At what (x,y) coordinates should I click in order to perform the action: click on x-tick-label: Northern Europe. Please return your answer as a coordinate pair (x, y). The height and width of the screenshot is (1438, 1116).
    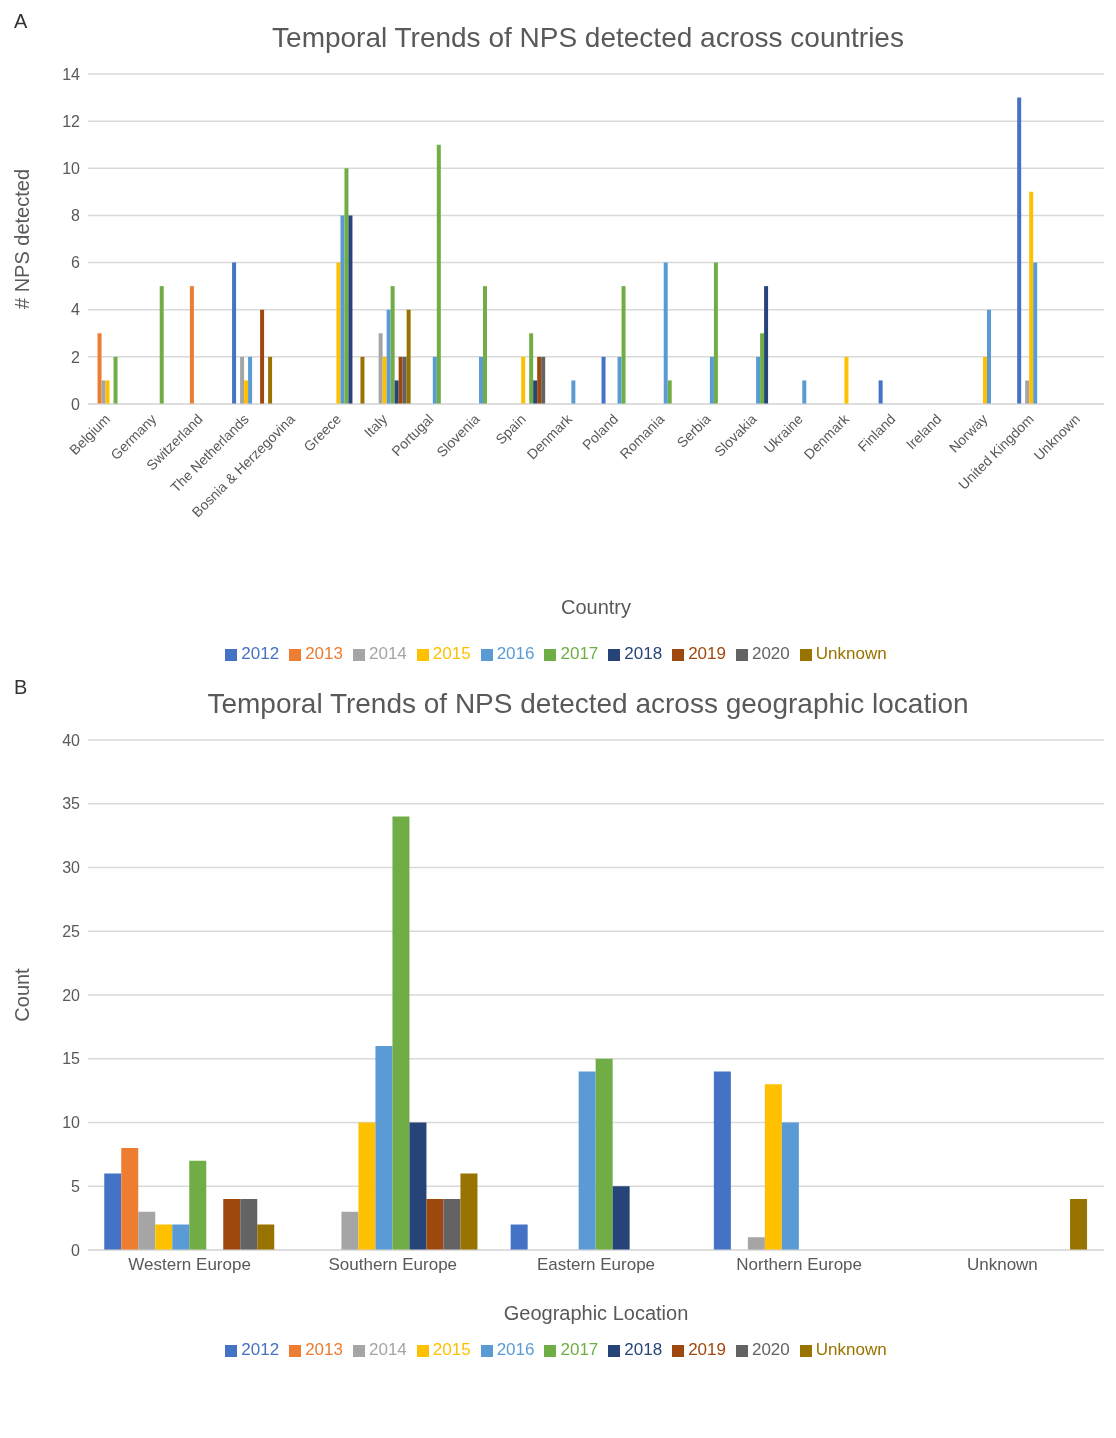
    Looking at the image, I should click on (799, 1265).